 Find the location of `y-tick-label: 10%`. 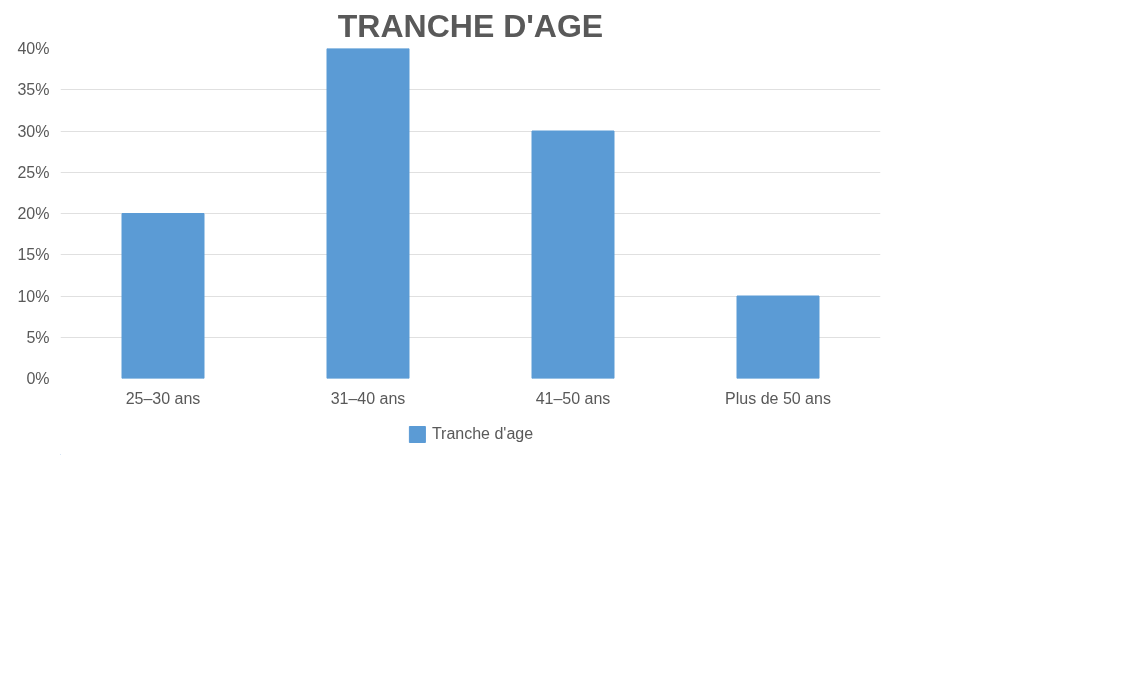

y-tick-label: 10% is located at coordinates (33, 296).